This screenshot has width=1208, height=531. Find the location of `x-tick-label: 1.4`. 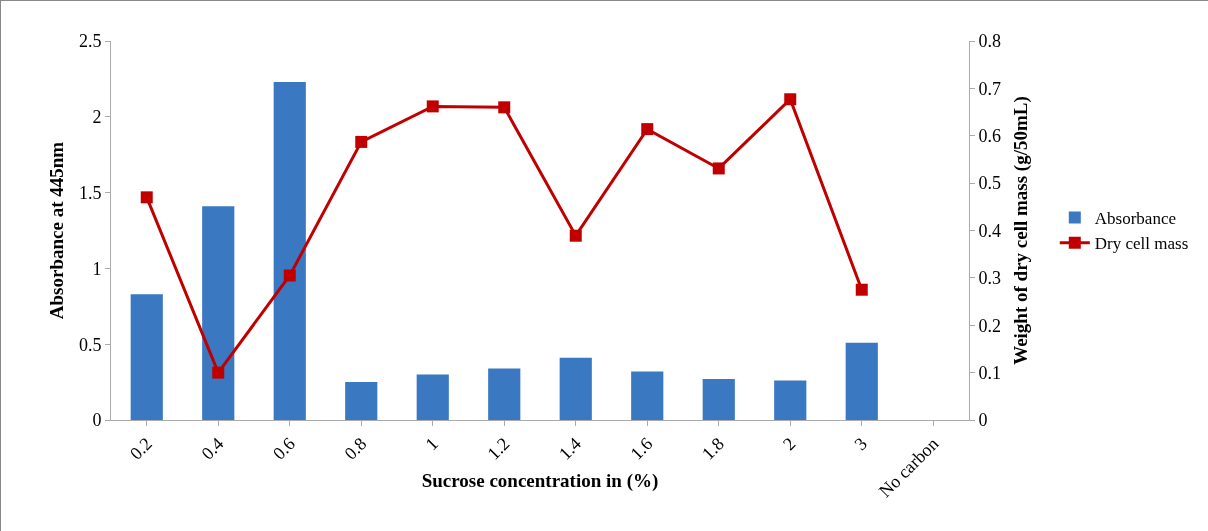

x-tick-label: 1.4 is located at coordinates (569, 448).